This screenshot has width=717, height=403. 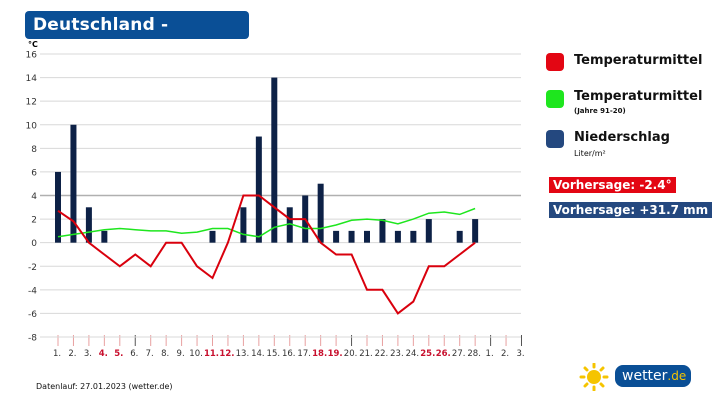 I want to click on y-tick-label: 4, so click(x=34, y=197).